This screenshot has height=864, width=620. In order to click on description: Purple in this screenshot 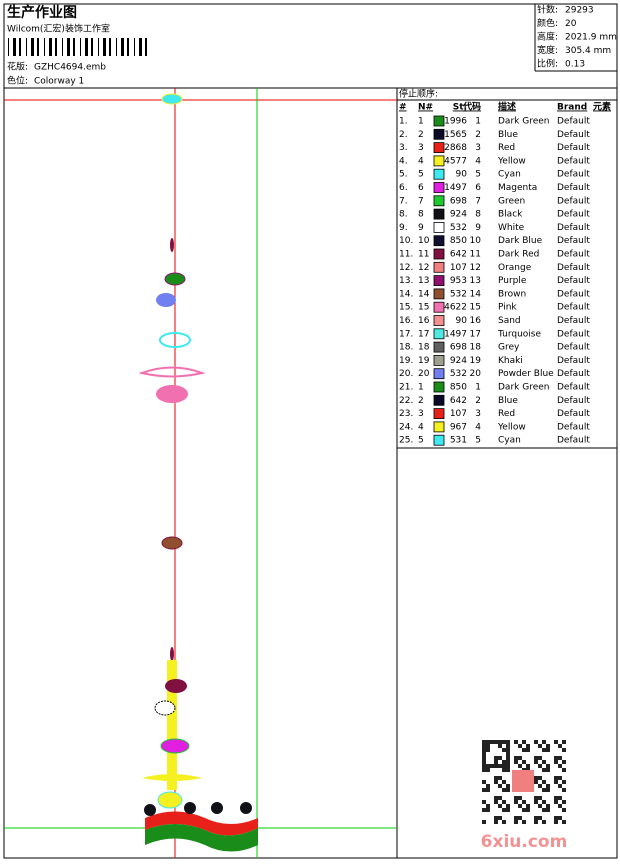, I will do `click(512, 281)`.